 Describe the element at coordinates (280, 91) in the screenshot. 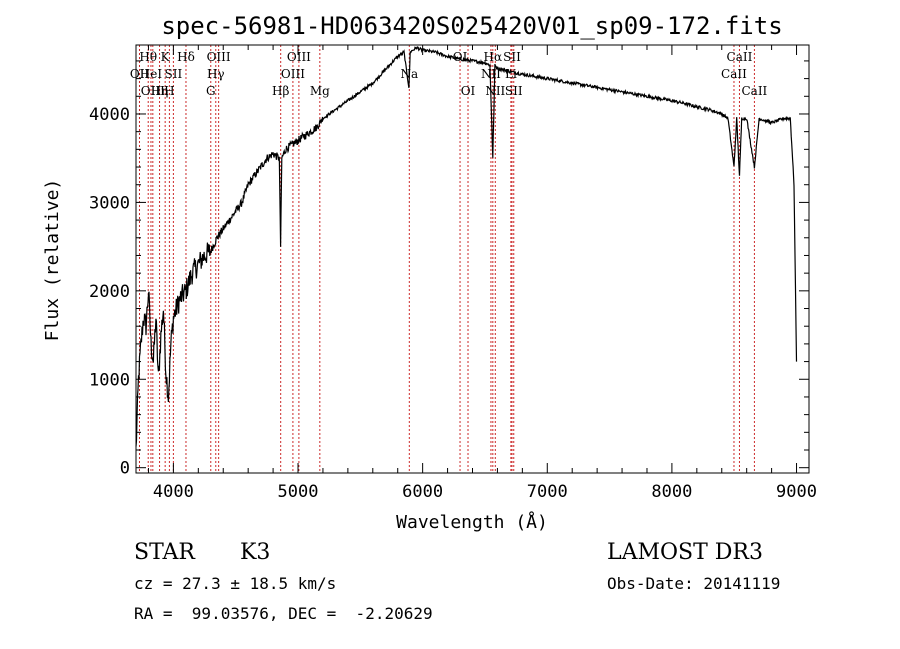

I see `spectral-line-label: Hβ` at that location.